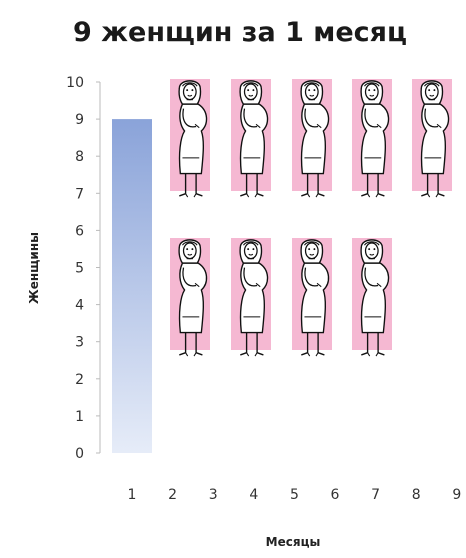  I want to click on bar, so click(132, 286).